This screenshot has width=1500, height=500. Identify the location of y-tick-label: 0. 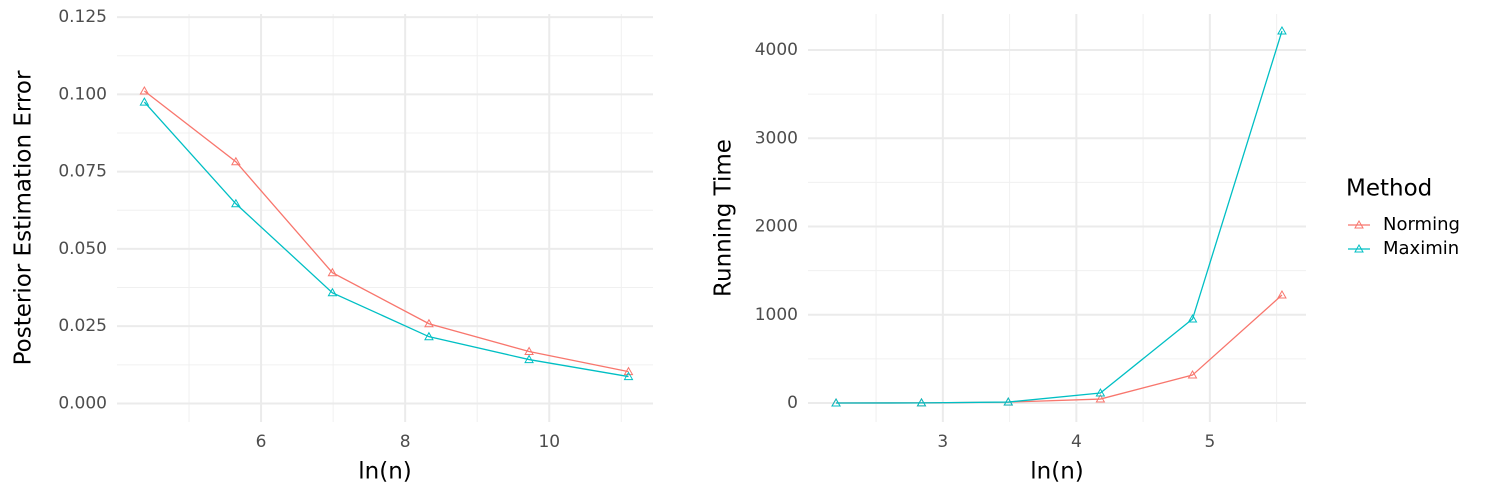
(792, 403).